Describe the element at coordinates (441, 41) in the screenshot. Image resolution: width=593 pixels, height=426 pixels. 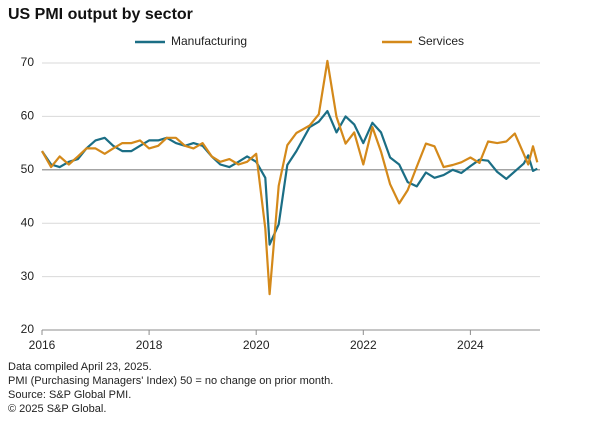
I see `legend-label: Services` at that location.